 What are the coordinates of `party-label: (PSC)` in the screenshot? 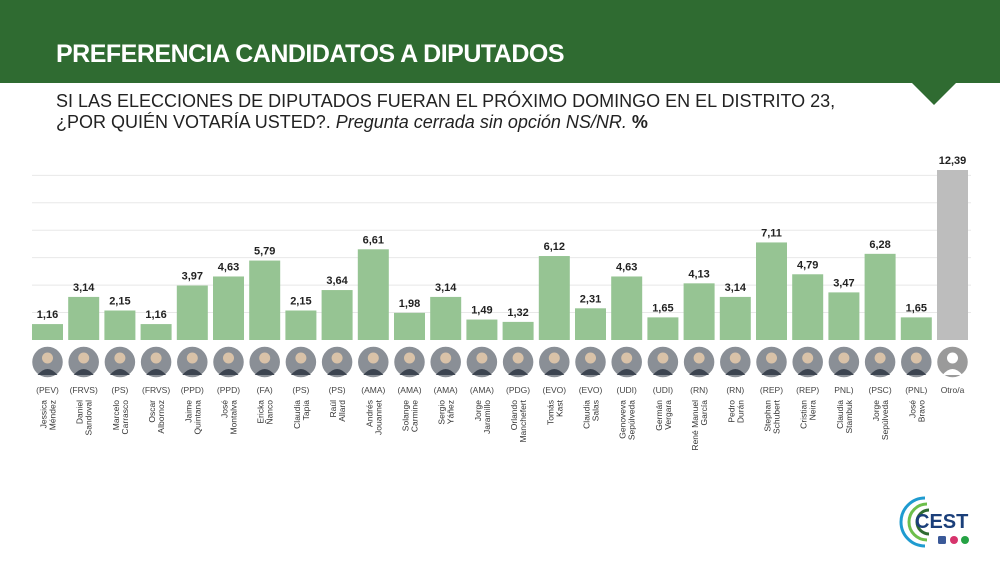 It's located at (880, 390).